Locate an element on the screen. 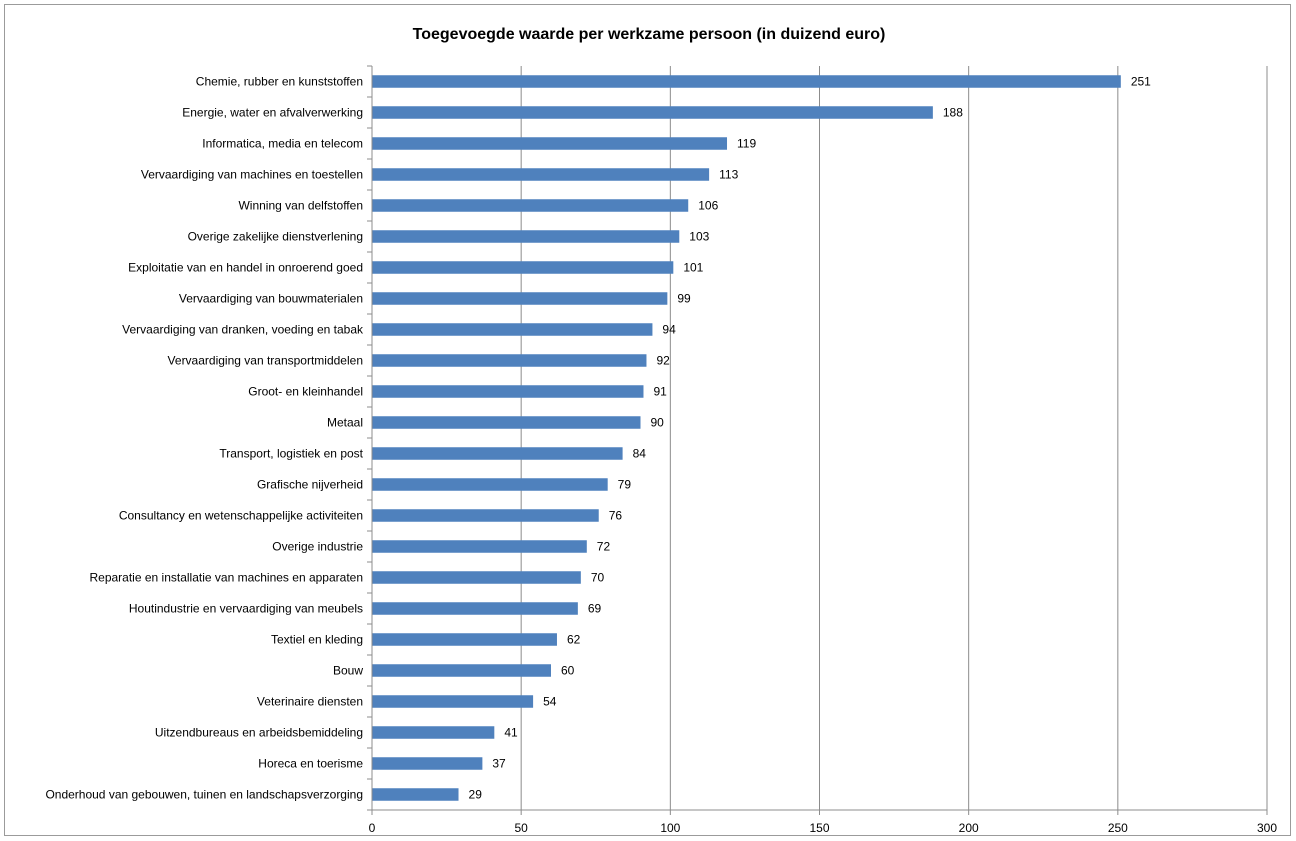  category-label: Chemie, rubber en kunststoffen is located at coordinates (279, 82).